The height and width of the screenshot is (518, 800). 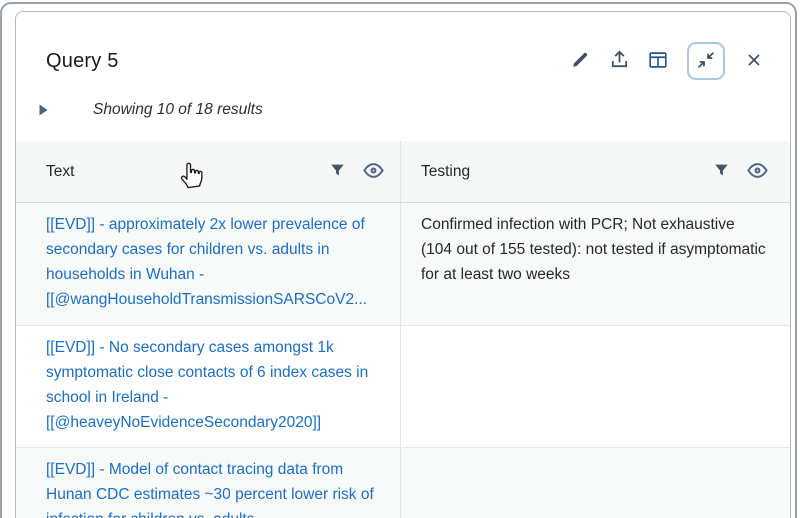 What do you see at coordinates (178, 109) in the screenshot?
I see `results-summary: Showing 10 of 18 results` at bounding box center [178, 109].